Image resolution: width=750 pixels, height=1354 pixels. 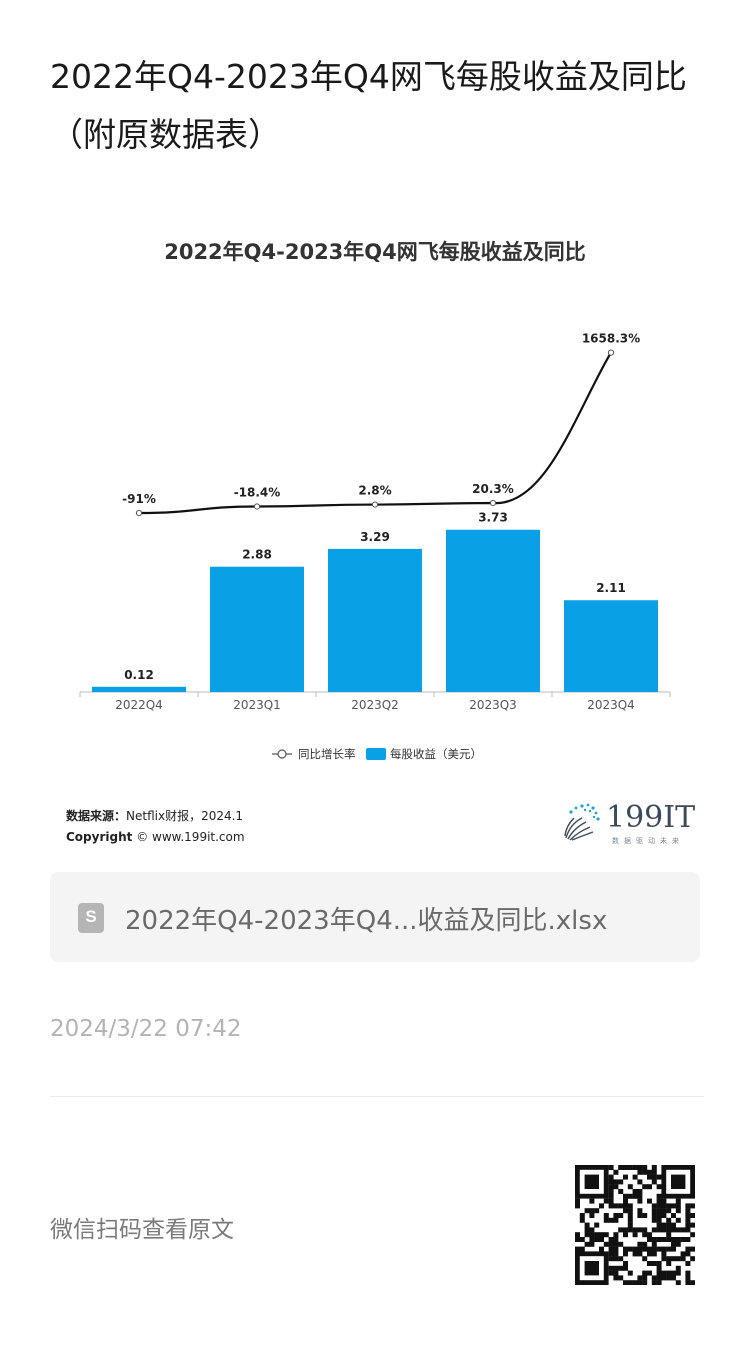 What do you see at coordinates (375, 705) in the screenshot?
I see `tick-label-2023Q2: 2023Q2` at bounding box center [375, 705].